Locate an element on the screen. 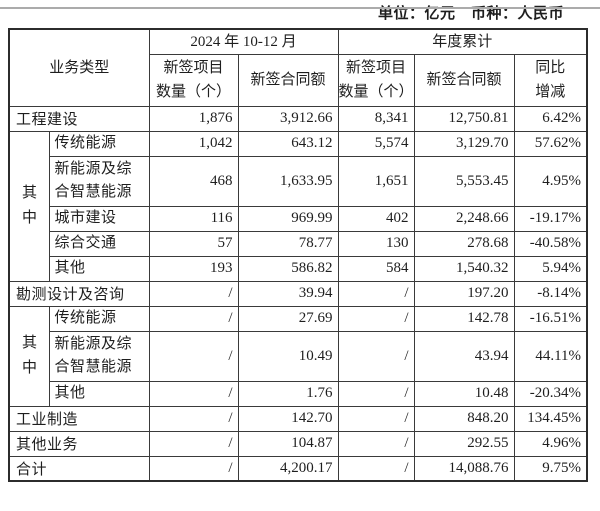 This screenshot has width=600, height=511. header-q4-contract-amount: 新签合同额 is located at coordinates (288, 80).